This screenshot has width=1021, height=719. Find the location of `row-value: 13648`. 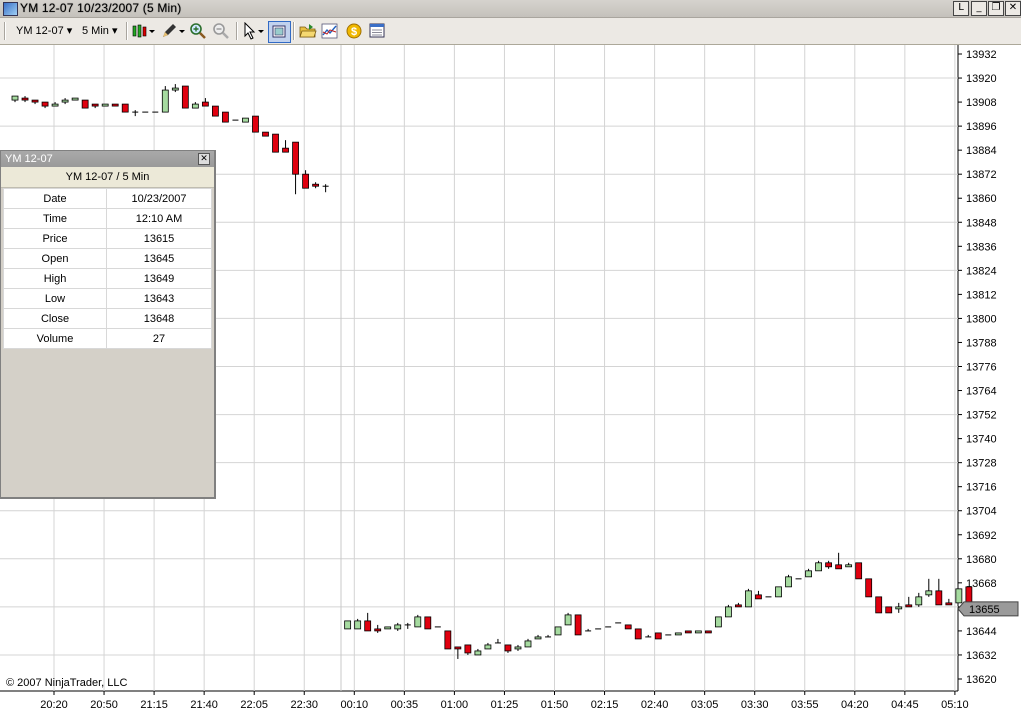

row-value: 13648 is located at coordinates (159, 318).